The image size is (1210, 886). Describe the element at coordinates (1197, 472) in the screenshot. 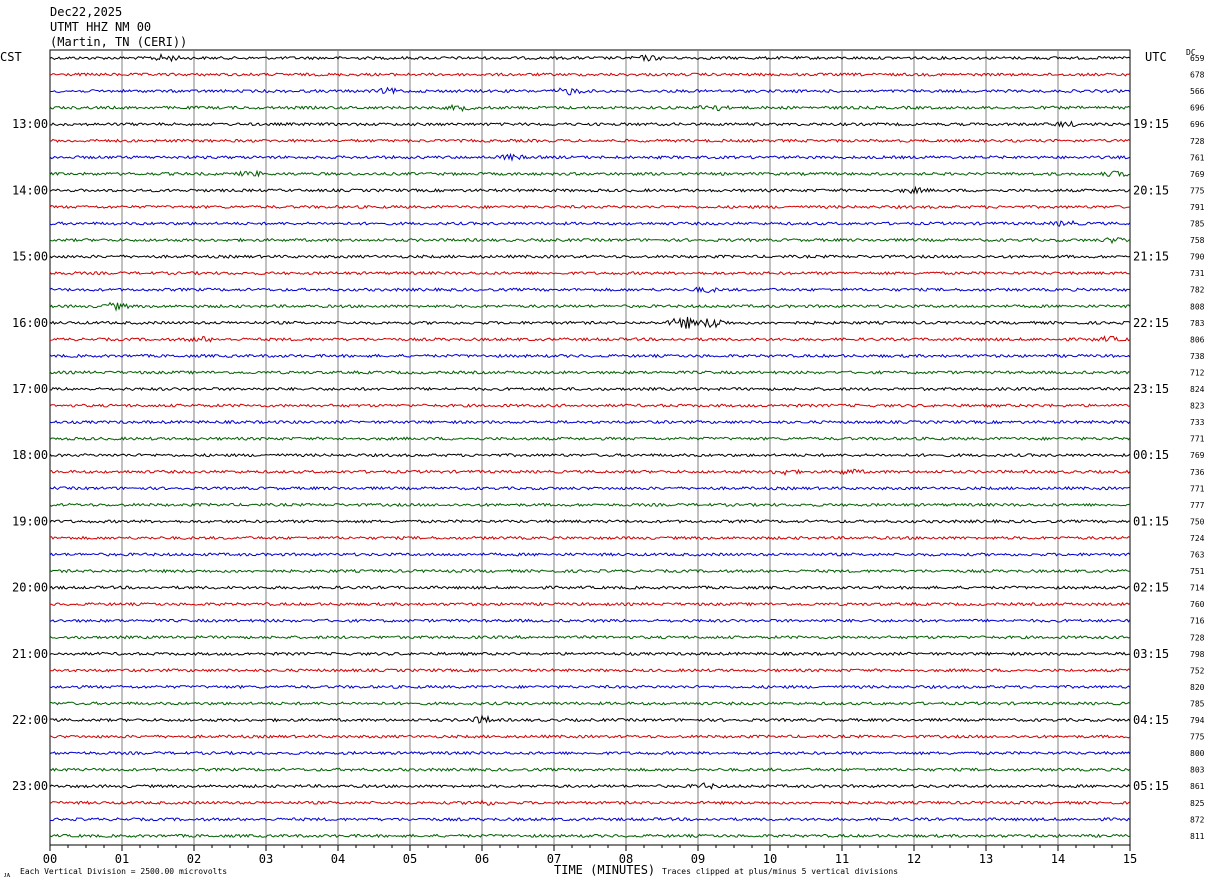

I see `dc-offset-label: 736` at that location.